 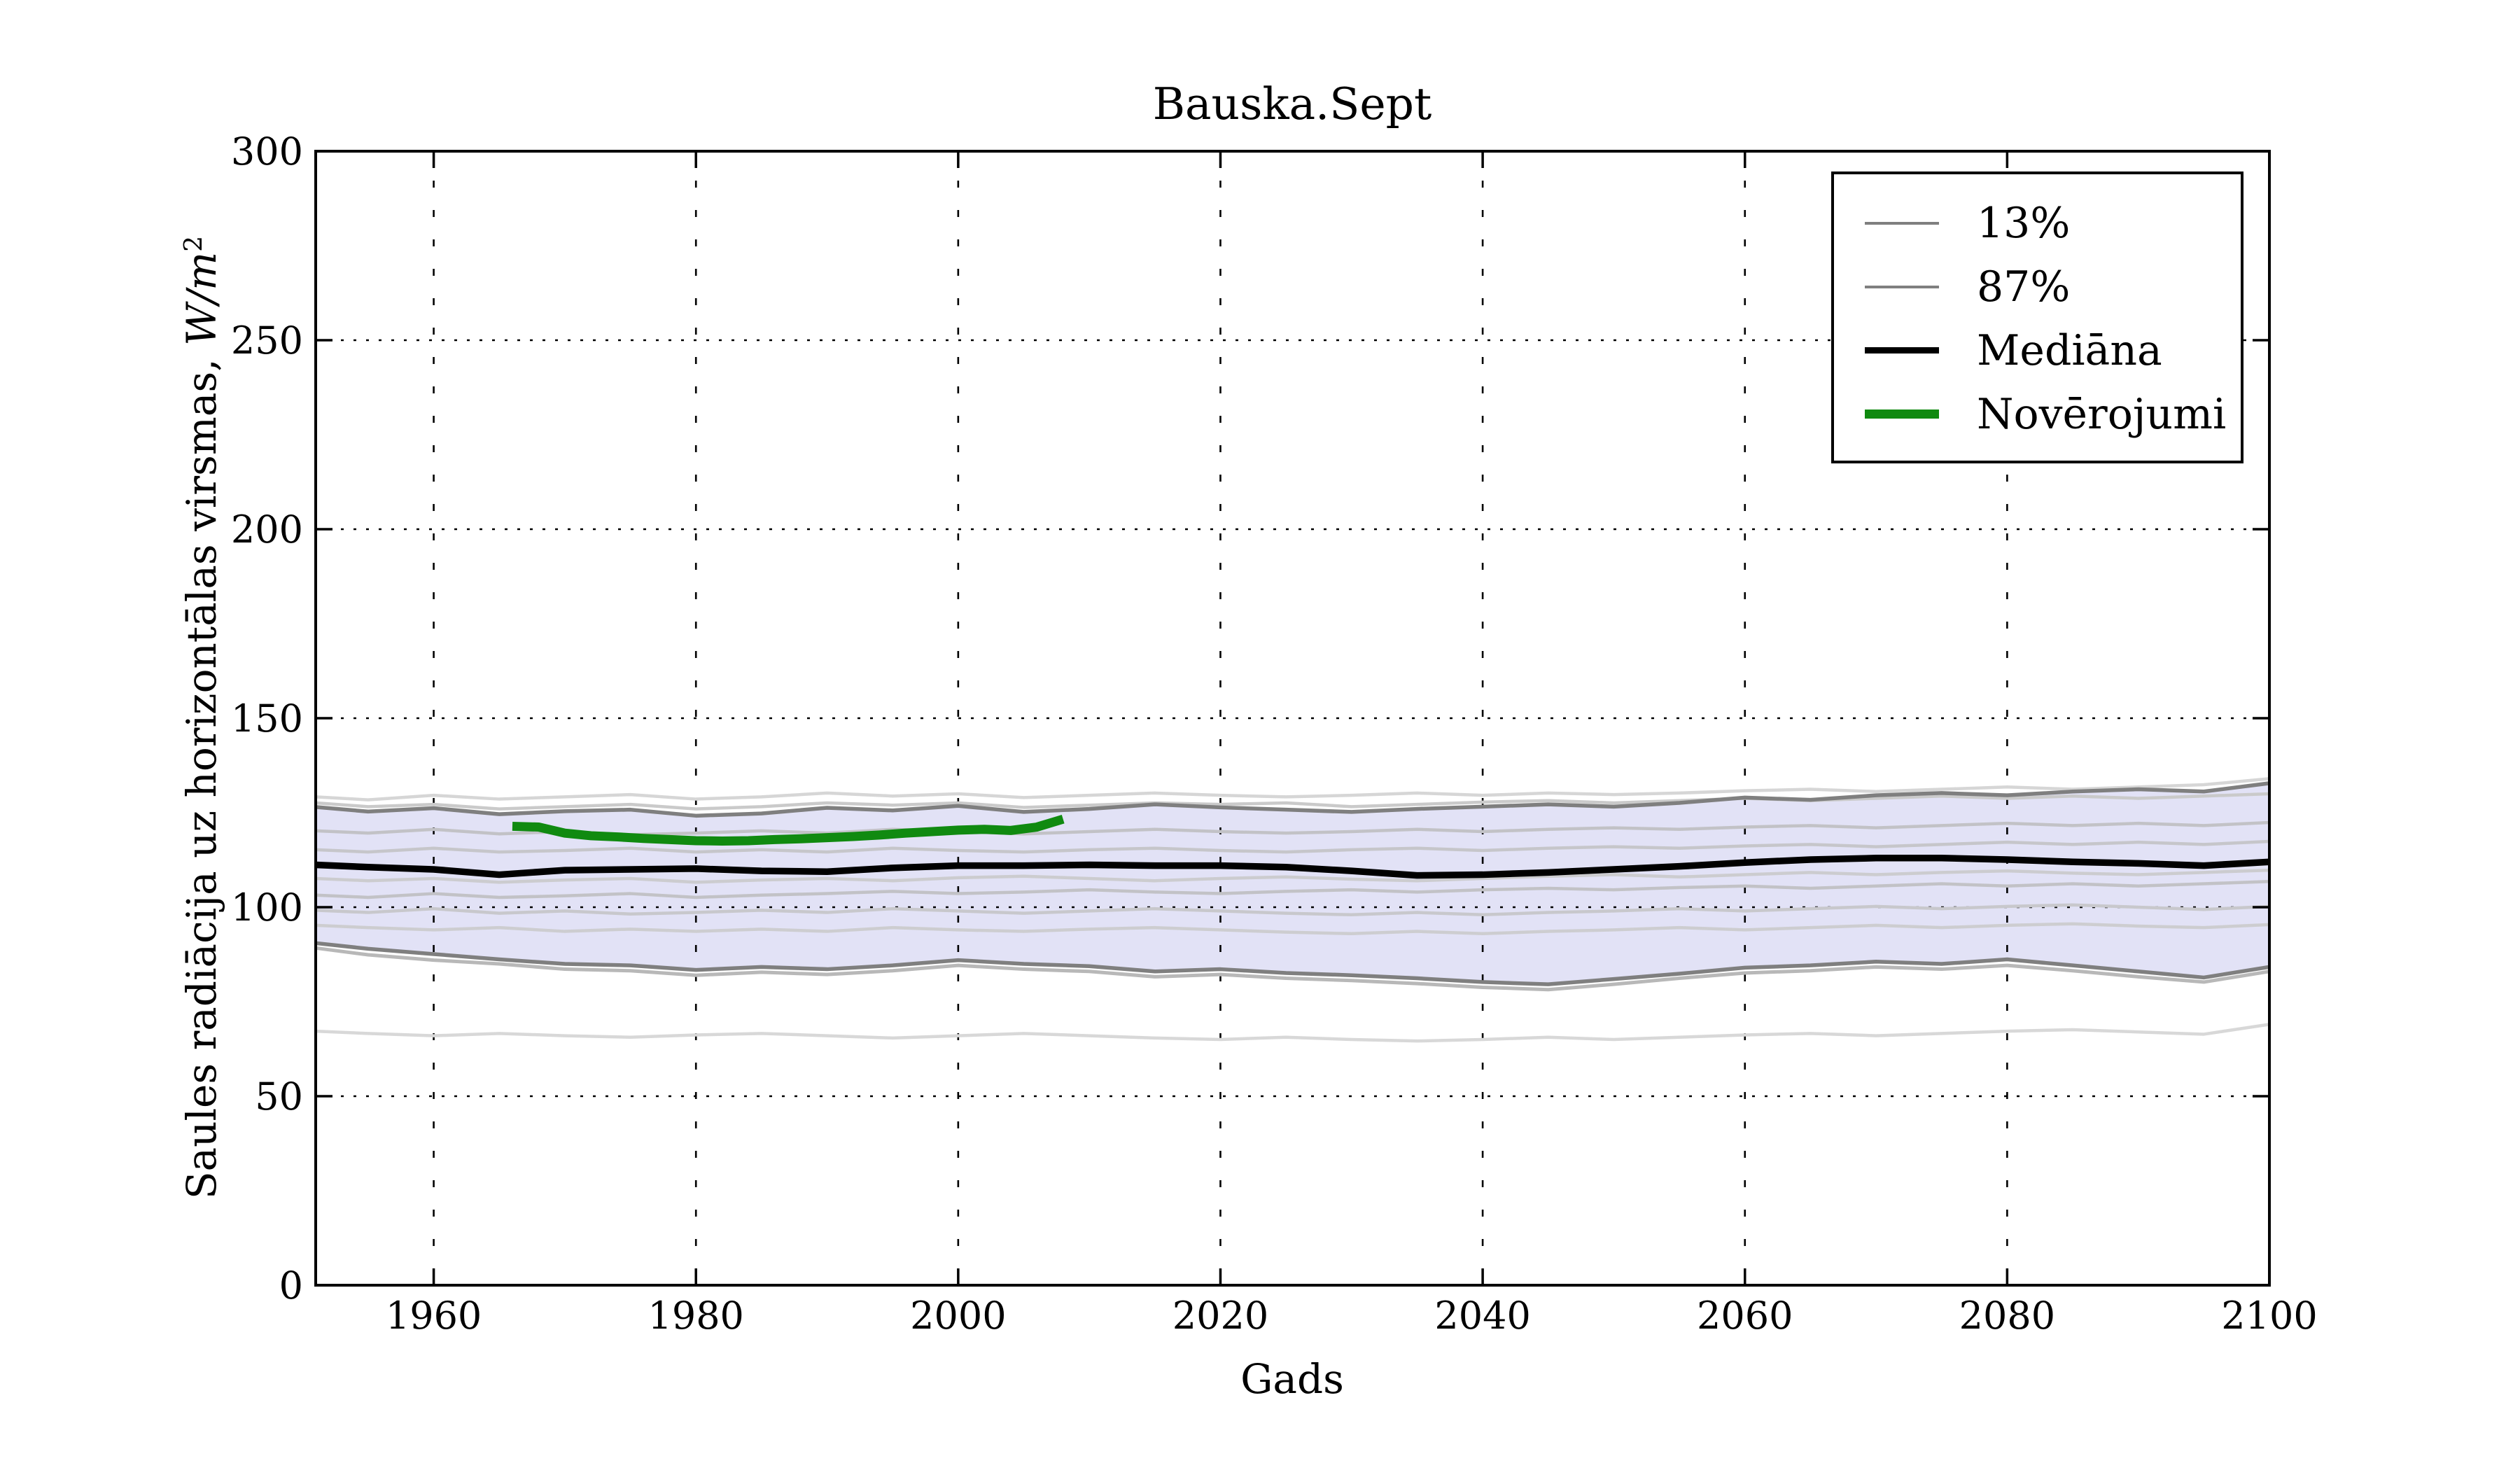 What do you see at coordinates (2024, 223) in the screenshot?
I see `legend-item-label: 13%` at bounding box center [2024, 223].